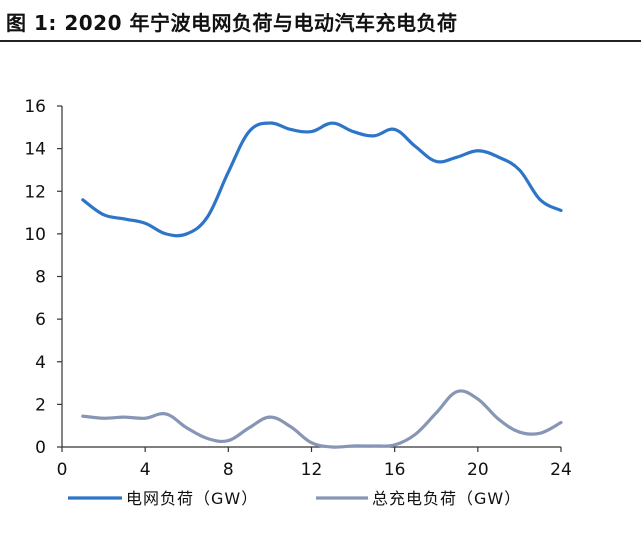  What do you see at coordinates (446, 498) in the screenshot?
I see `legend-label-ev-charging-load: 总充电负荷（GW）` at bounding box center [446, 498].